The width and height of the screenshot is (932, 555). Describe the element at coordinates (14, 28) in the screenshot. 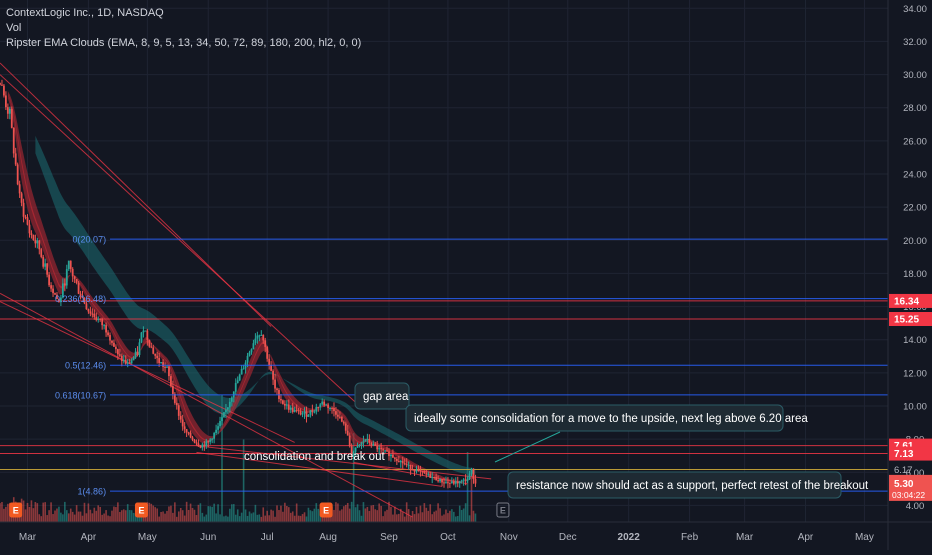

I see `volume-indicator-label: Vol` at that location.